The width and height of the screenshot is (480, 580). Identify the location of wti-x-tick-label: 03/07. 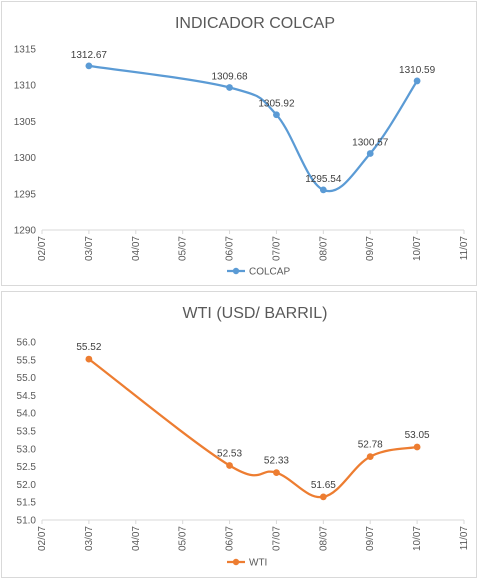
(89, 538).